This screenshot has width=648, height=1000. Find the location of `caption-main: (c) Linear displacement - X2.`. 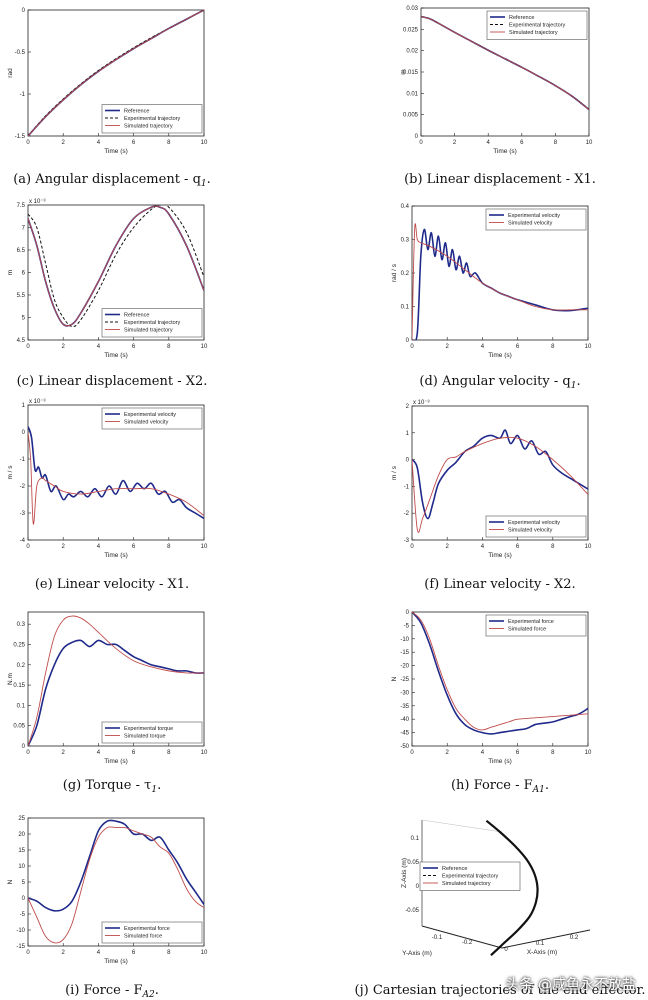

caption-main: (c) Linear displacement - X2. is located at coordinates (112, 381).